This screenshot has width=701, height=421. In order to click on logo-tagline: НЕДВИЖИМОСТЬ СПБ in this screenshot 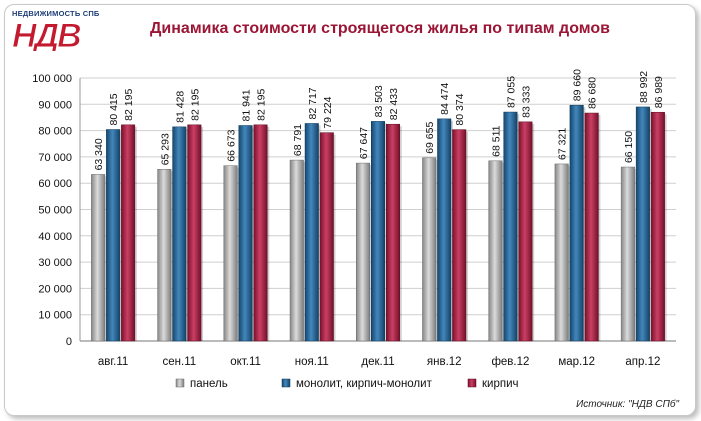, I will do `click(56, 13)`.